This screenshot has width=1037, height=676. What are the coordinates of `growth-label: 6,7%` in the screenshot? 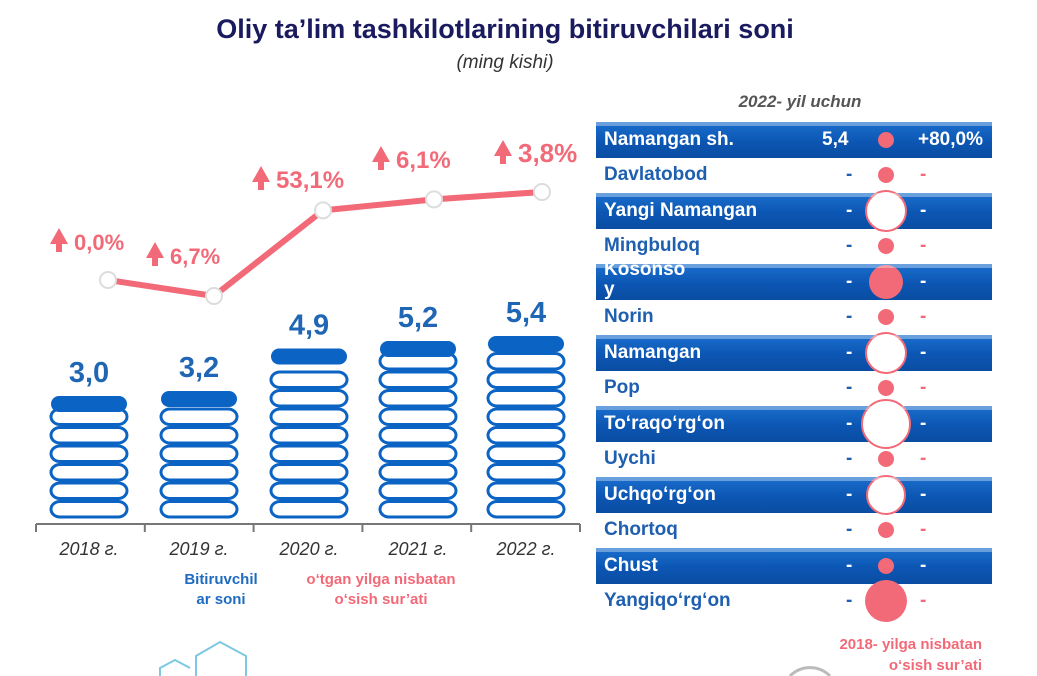 It's located at (195, 256).